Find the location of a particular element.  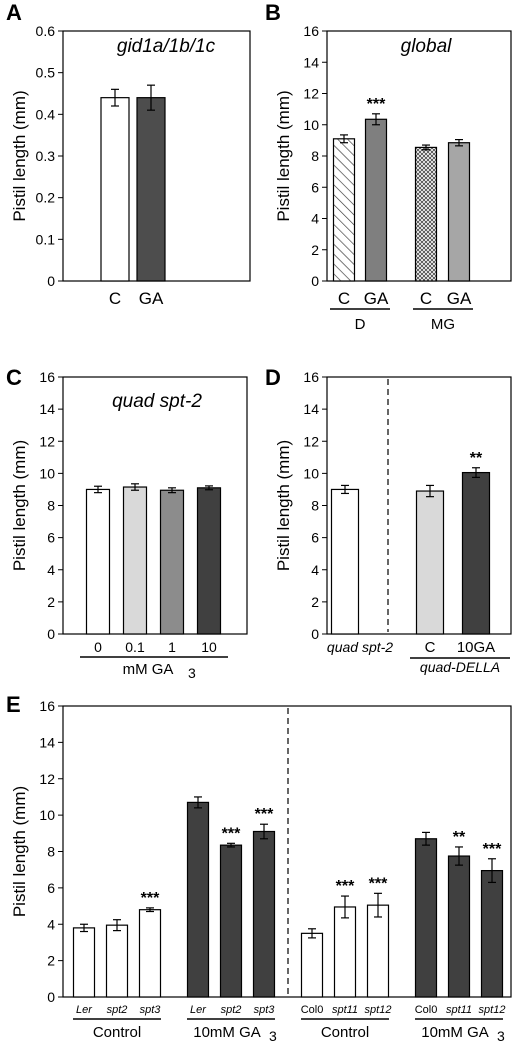

category-label: spt11 is located at coordinates (345, 1010).